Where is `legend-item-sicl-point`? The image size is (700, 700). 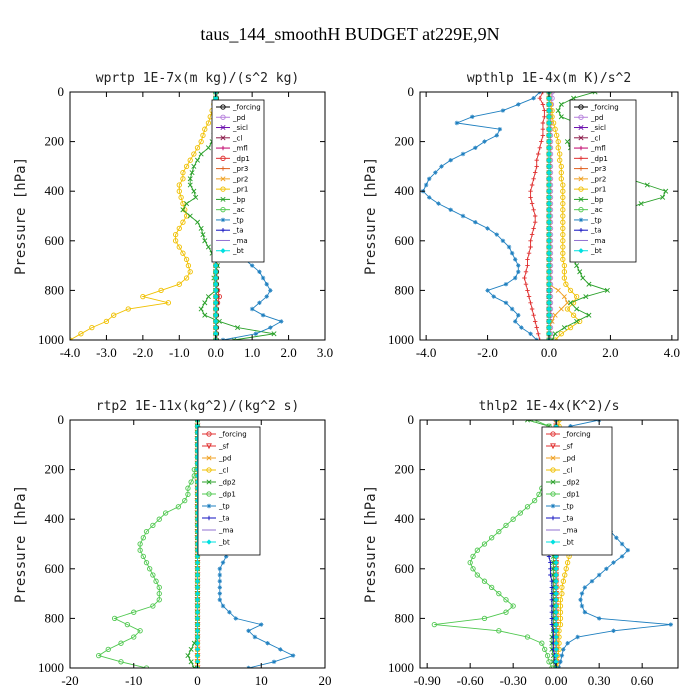 legend-item-sicl-point is located at coordinates (581, 128).